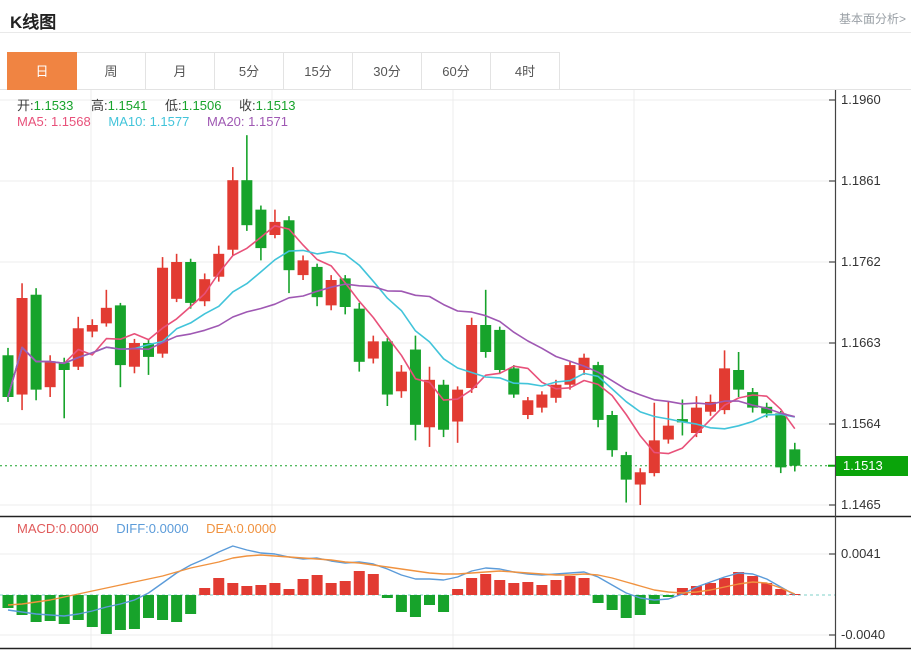  What do you see at coordinates (132, 528) in the screenshot?
I see `diff-label: DIFF:` at bounding box center [132, 528].